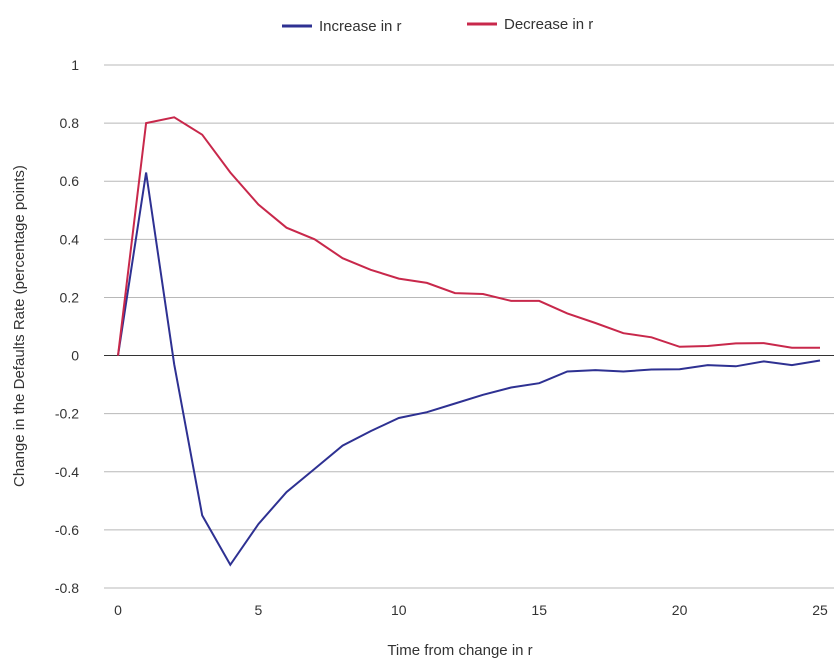  What do you see at coordinates (459, 650) in the screenshot?
I see `x-axis-title: Time from change in r` at bounding box center [459, 650].